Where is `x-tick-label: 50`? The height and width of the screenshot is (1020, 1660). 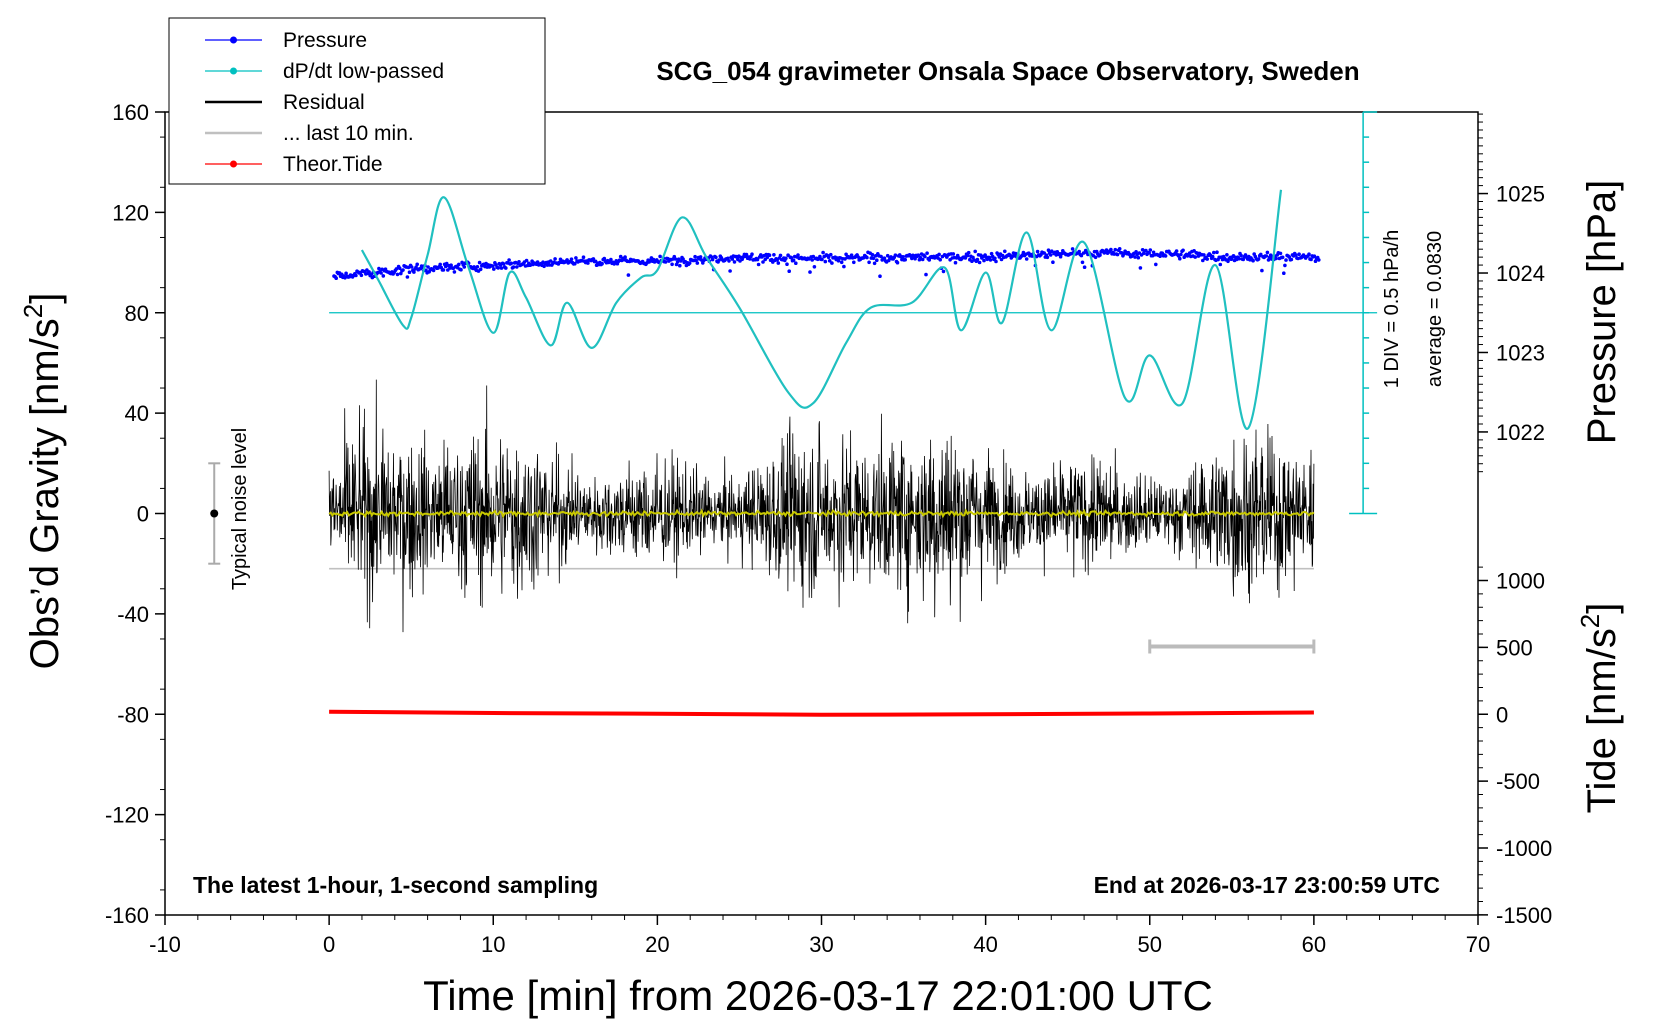
x-tick-label: 50 is located at coordinates (1150, 944).